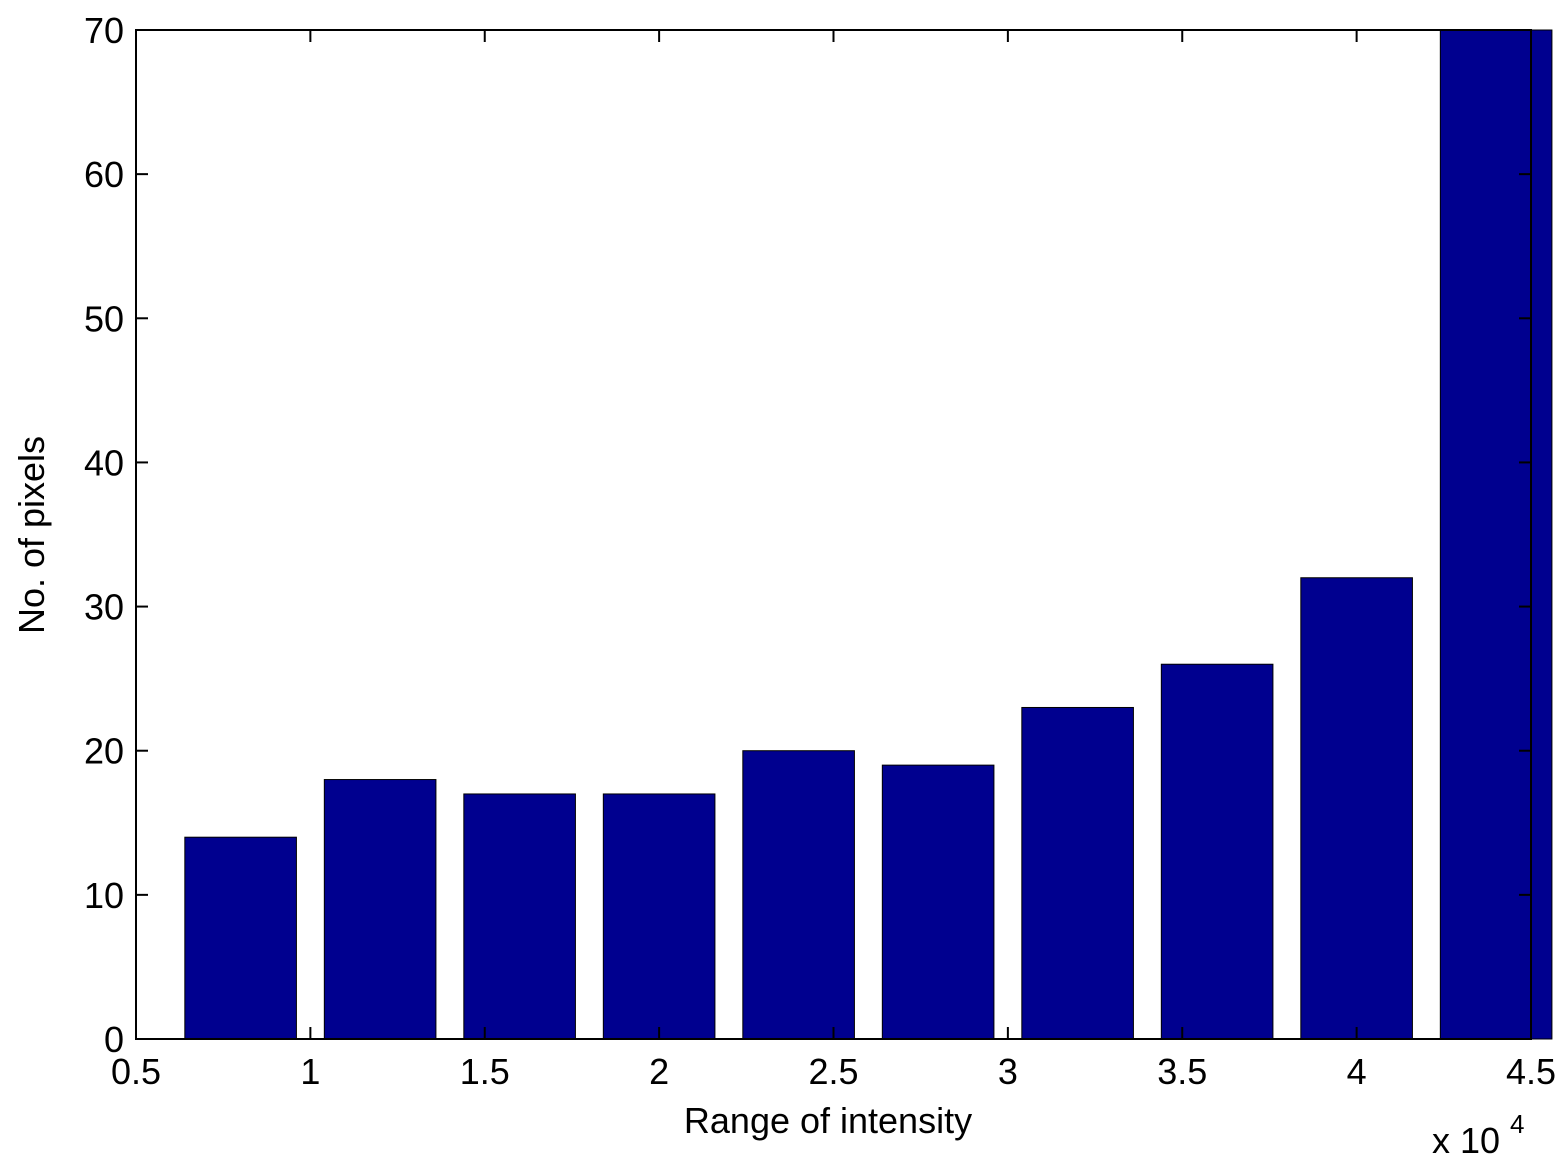 The image size is (1567, 1176). I want to click on x-axis-label: Range of intensity, so click(828, 1120).